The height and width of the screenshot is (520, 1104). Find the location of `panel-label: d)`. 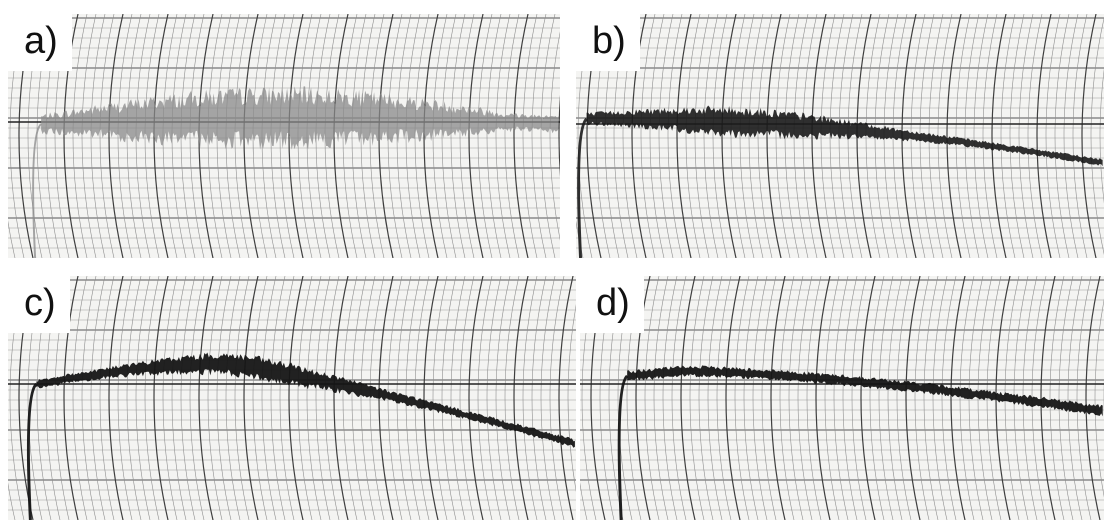

panel-label: d) is located at coordinates (612, 304).